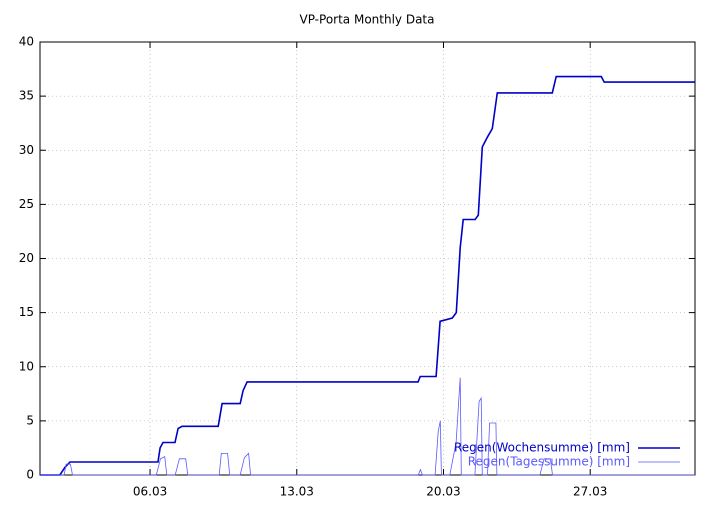  Describe the element at coordinates (26, 150) in the screenshot. I see `y-tick-label: 30` at that location.